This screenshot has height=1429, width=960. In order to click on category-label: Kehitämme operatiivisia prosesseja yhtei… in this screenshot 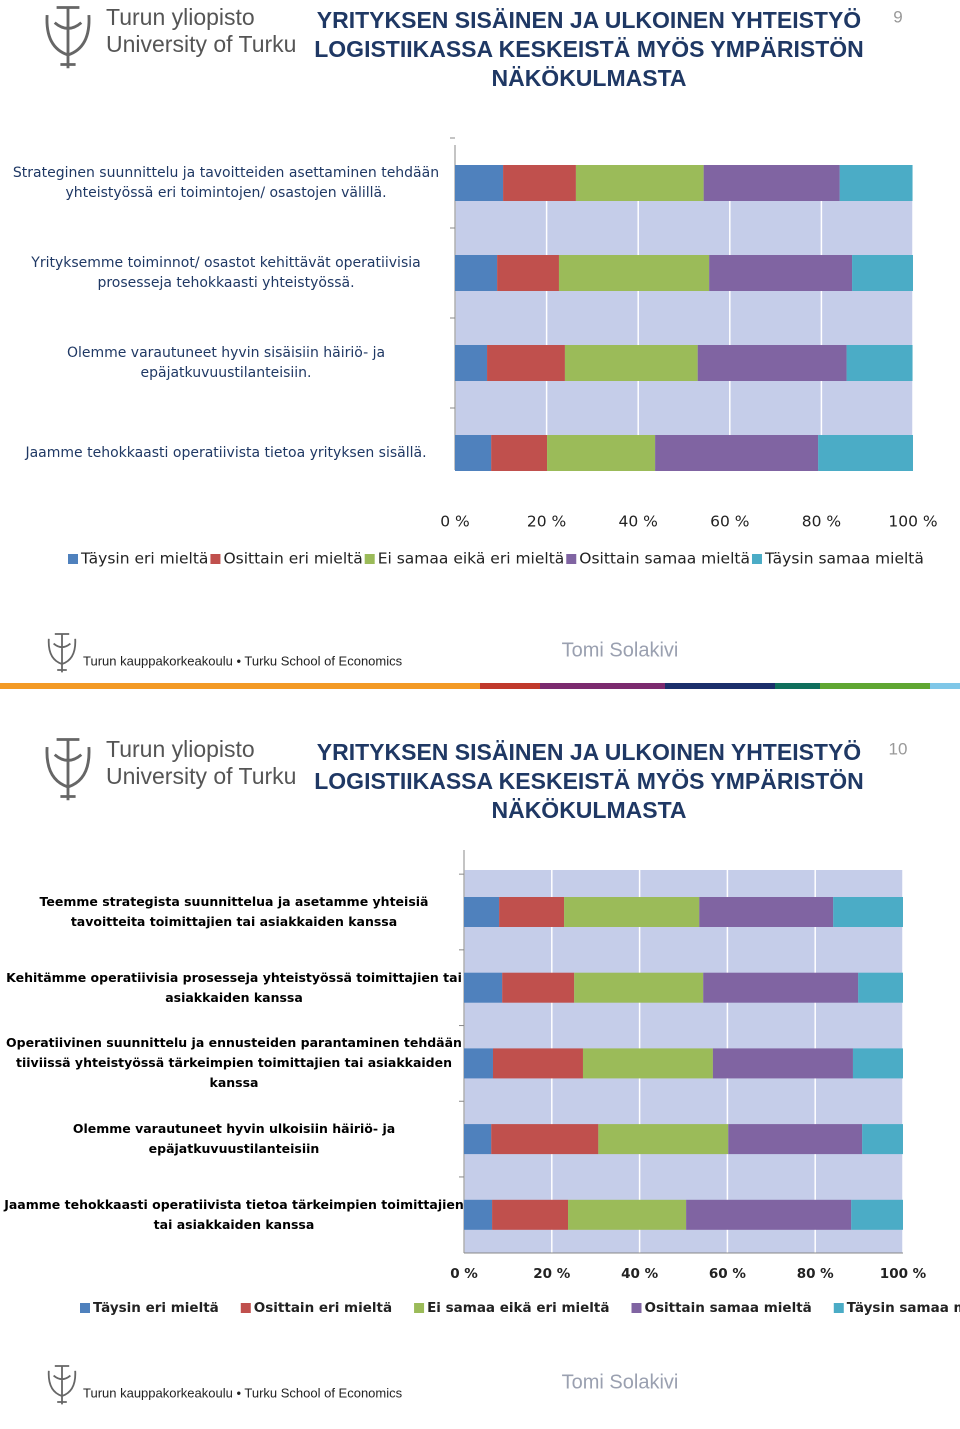, I will do `click(234, 987)`.